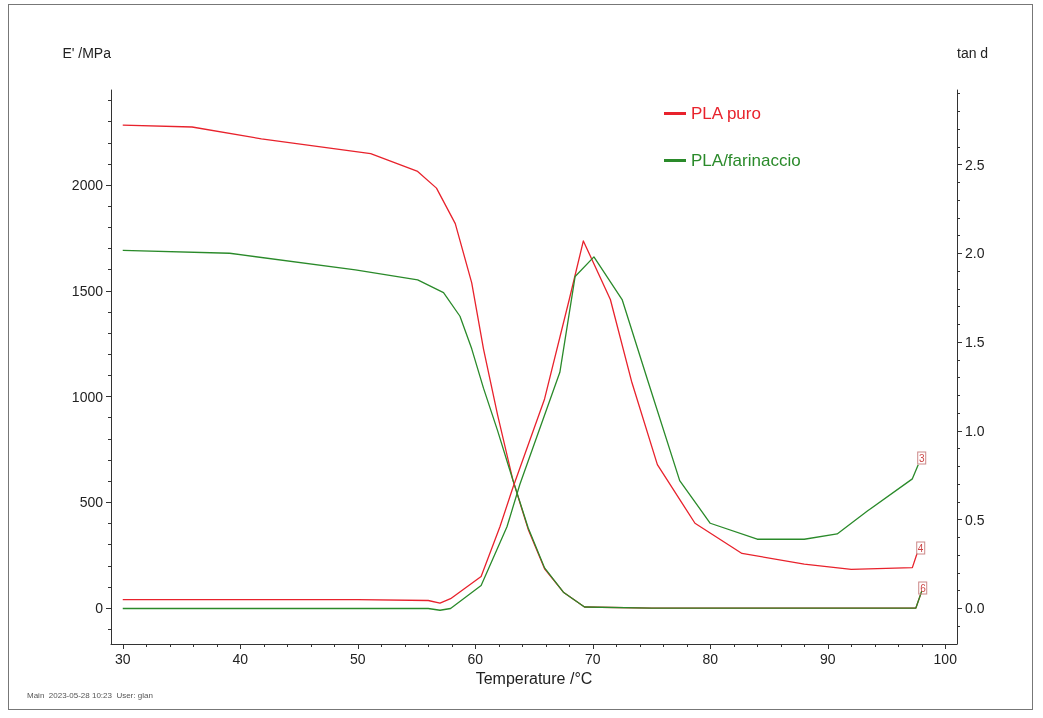 Image resolution: width=1043 pixels, height=718 pixels. Describe the element at coordinates (475, 659) in the screenshot. I see `x-tick-label: 60` at that location.